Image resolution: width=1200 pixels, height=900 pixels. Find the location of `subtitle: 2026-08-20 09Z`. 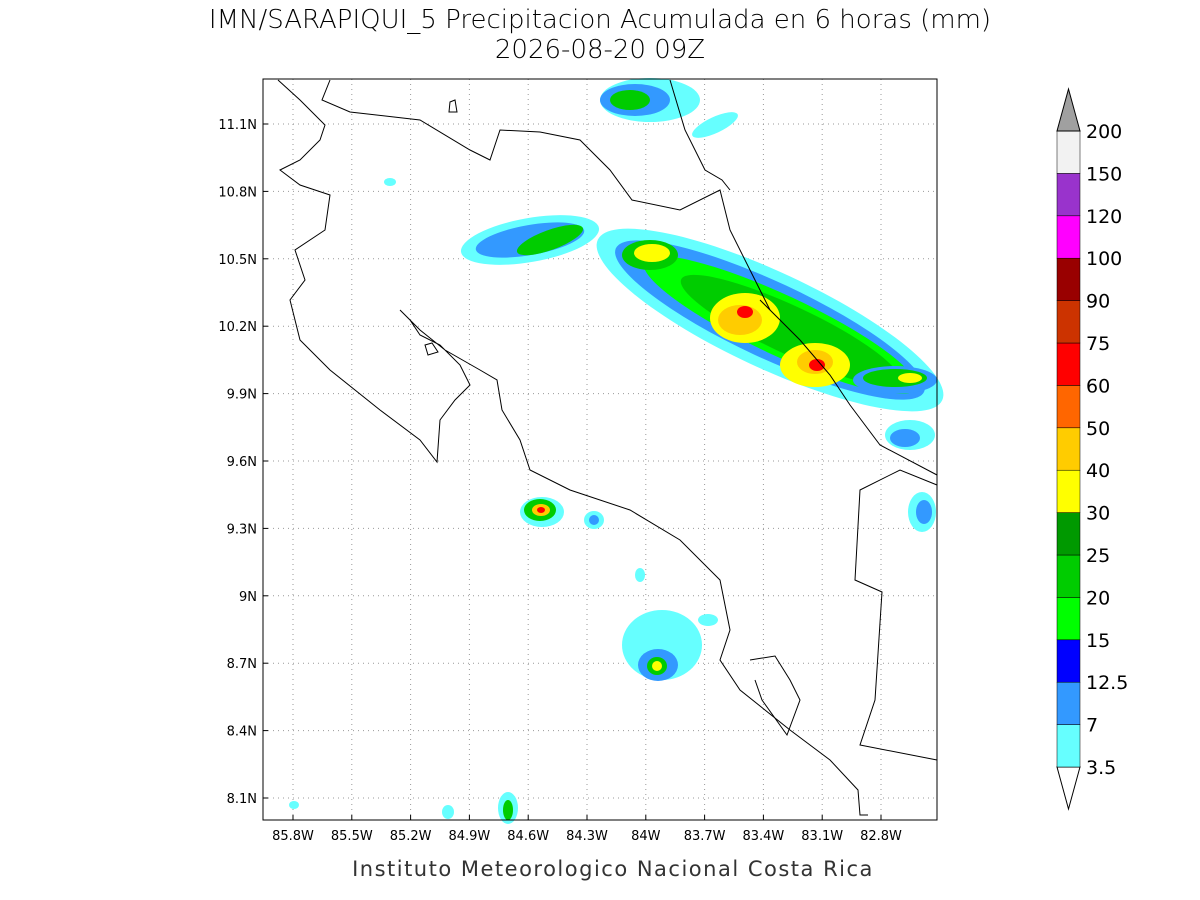

subtitle: 2026-08-20 09Z is located at coordinates (600, 50).